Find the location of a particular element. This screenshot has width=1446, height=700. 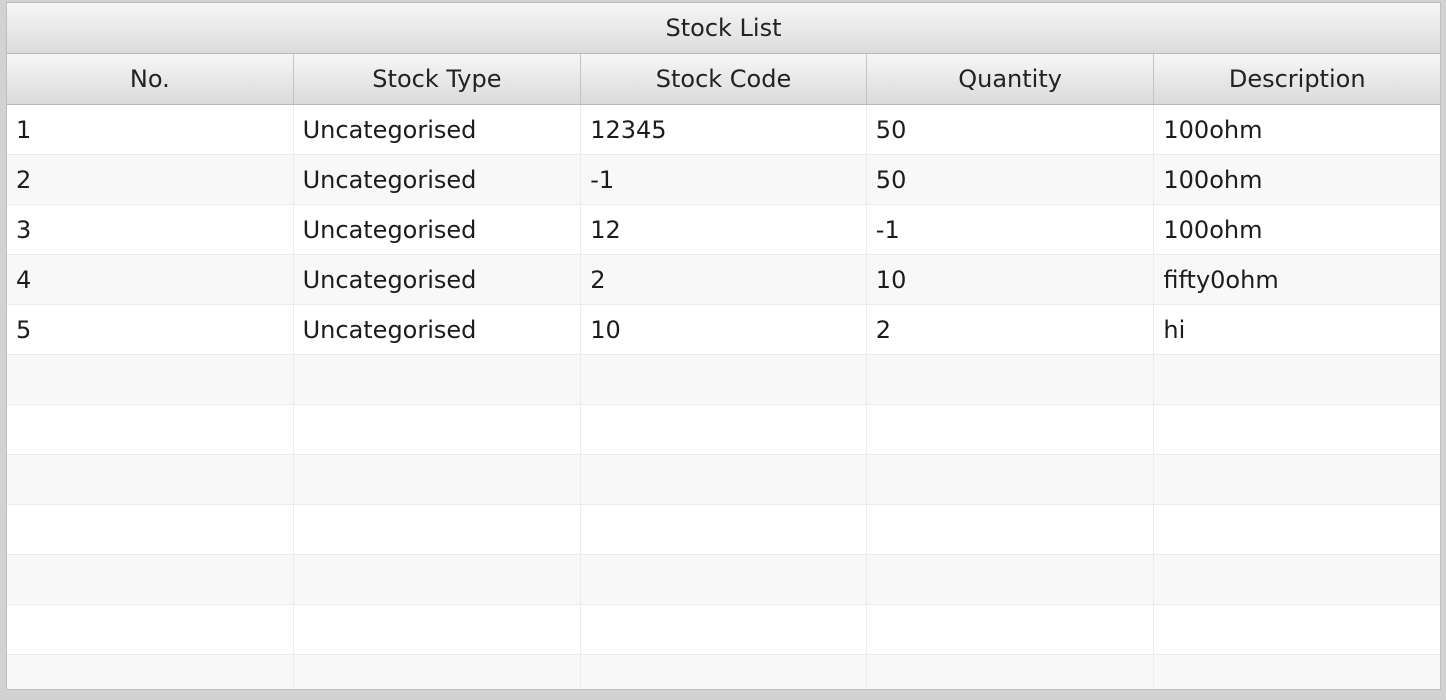

cell-no: 3 is located at coordinates (150, 229).